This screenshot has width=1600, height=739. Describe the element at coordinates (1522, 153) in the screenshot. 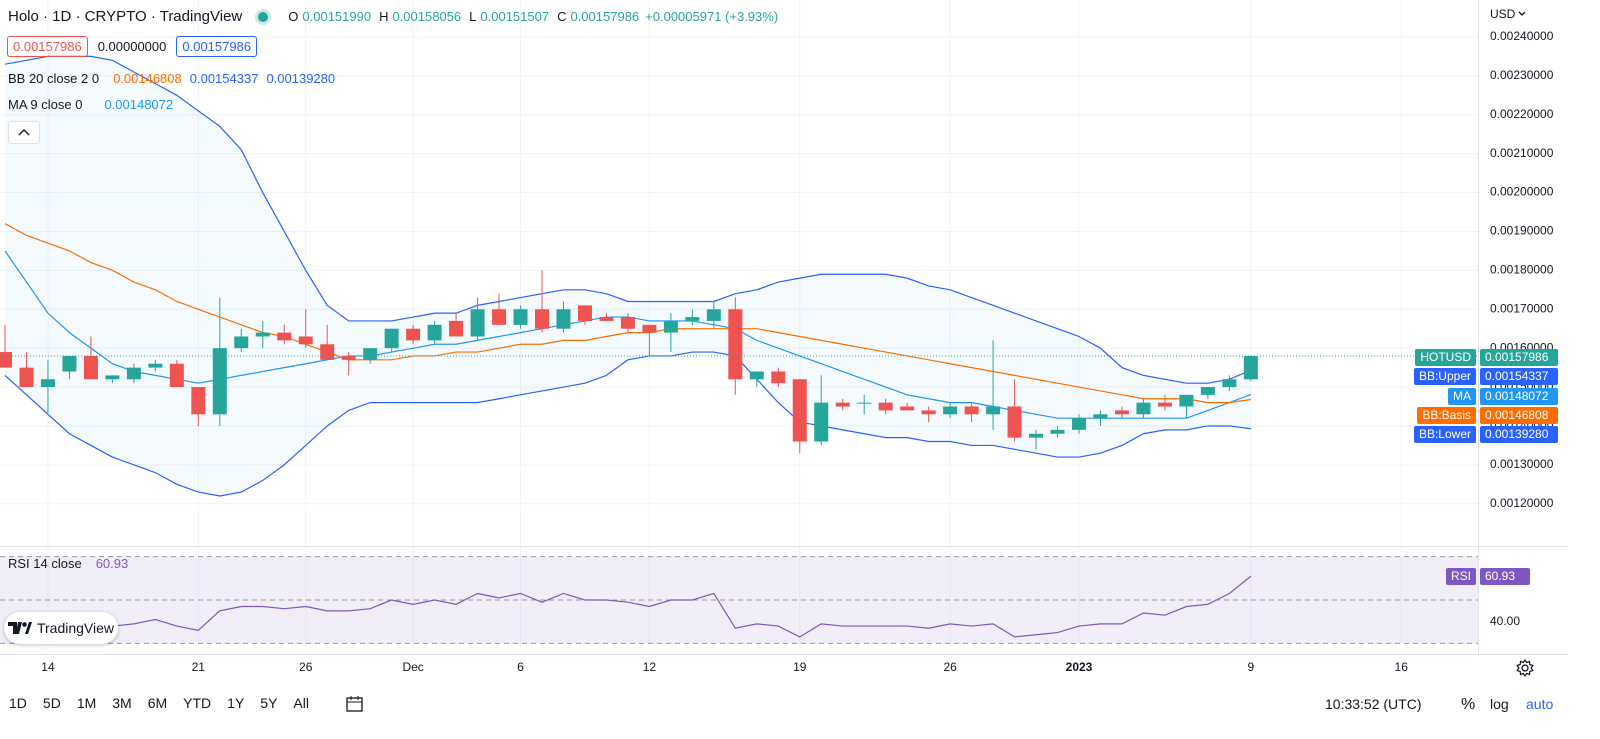

I see `price-tick-label: 0.00210000` at that location.